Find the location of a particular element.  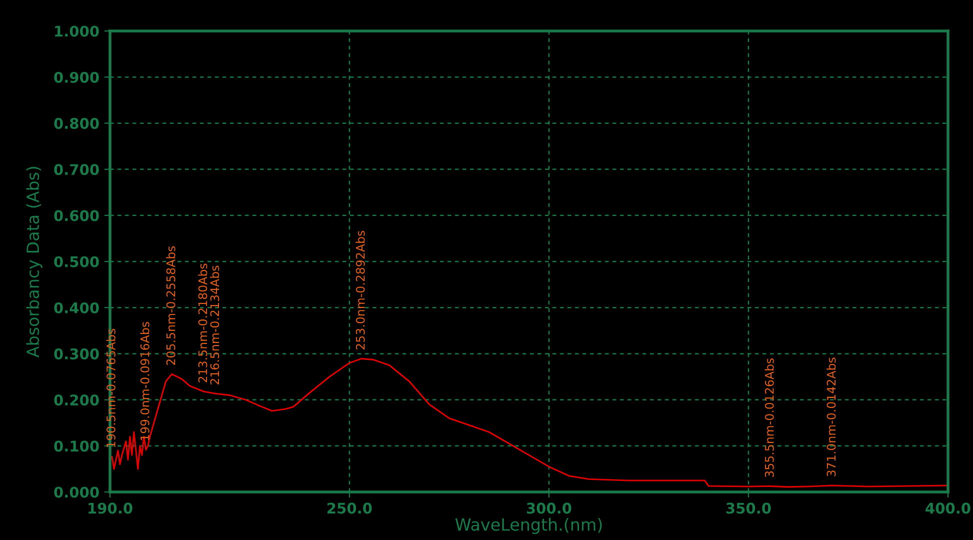

x-tick-label: 300.0 is located at coordinates (549, 508).